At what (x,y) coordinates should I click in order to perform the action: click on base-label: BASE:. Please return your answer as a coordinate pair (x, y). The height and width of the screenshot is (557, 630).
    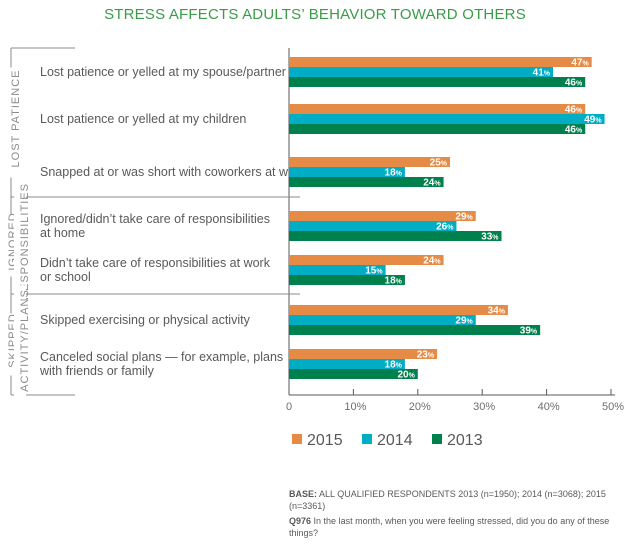
    Looking at the image, I should click on (303, 494).